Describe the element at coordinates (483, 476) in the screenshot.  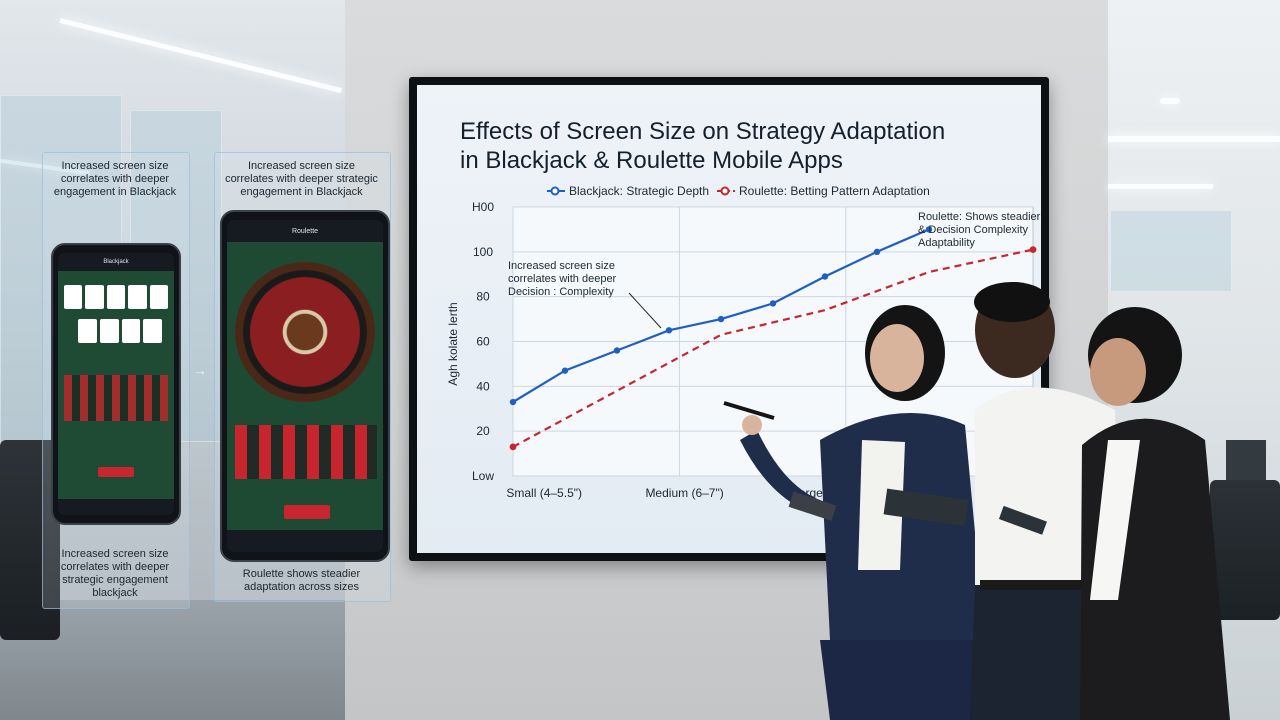
I see `y-tick-label: Low` at that location.